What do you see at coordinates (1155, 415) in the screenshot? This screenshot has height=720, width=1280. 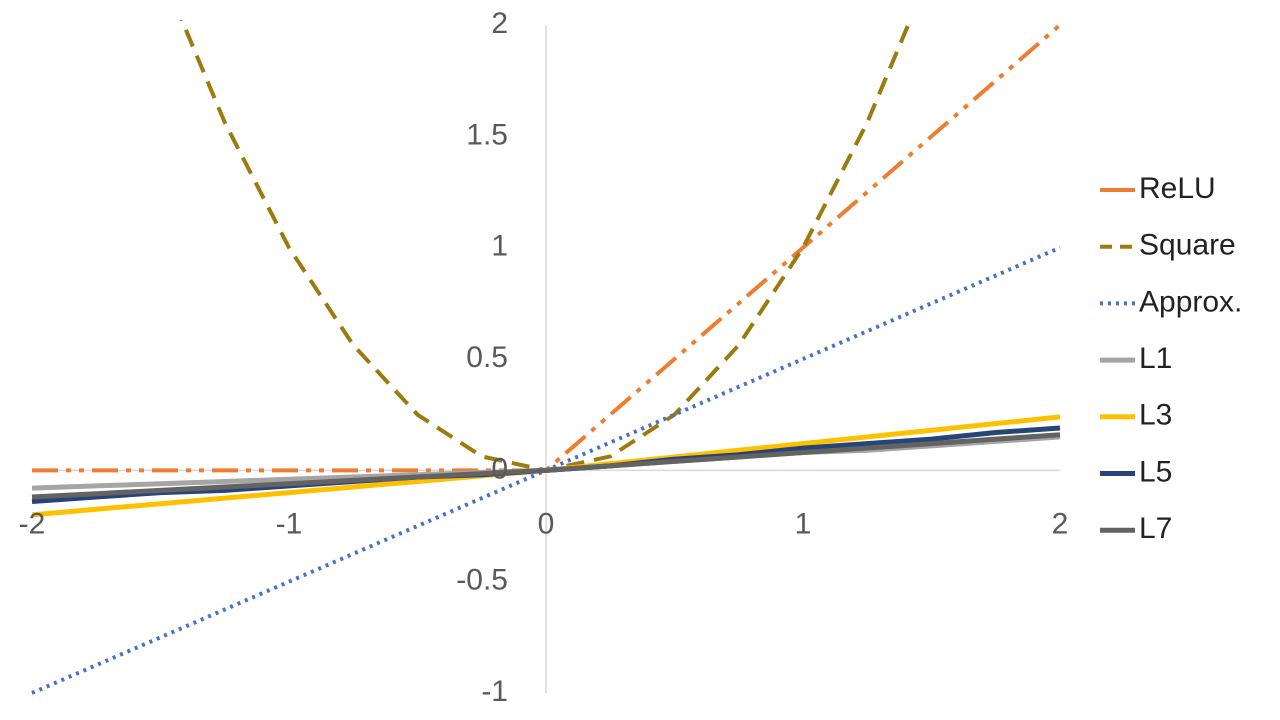 I see `legend-label: L3` at bounding box center [1155, 415].